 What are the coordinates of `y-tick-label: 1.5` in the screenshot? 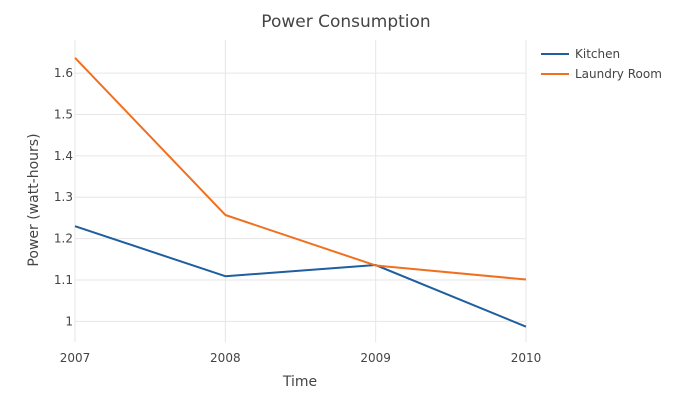 It's located at (63, 114).